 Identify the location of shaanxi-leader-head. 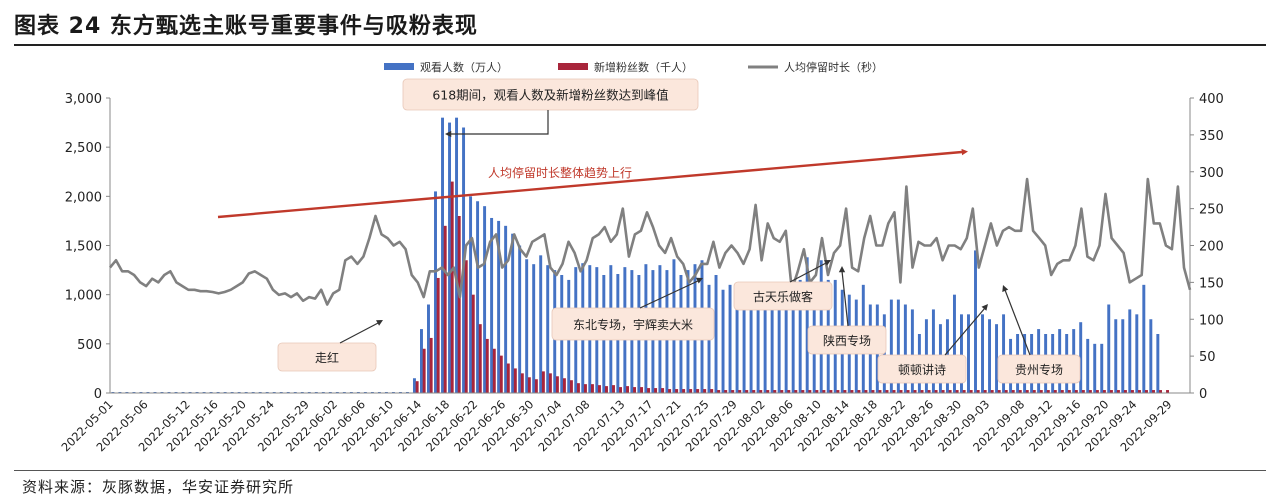
(842, 269).